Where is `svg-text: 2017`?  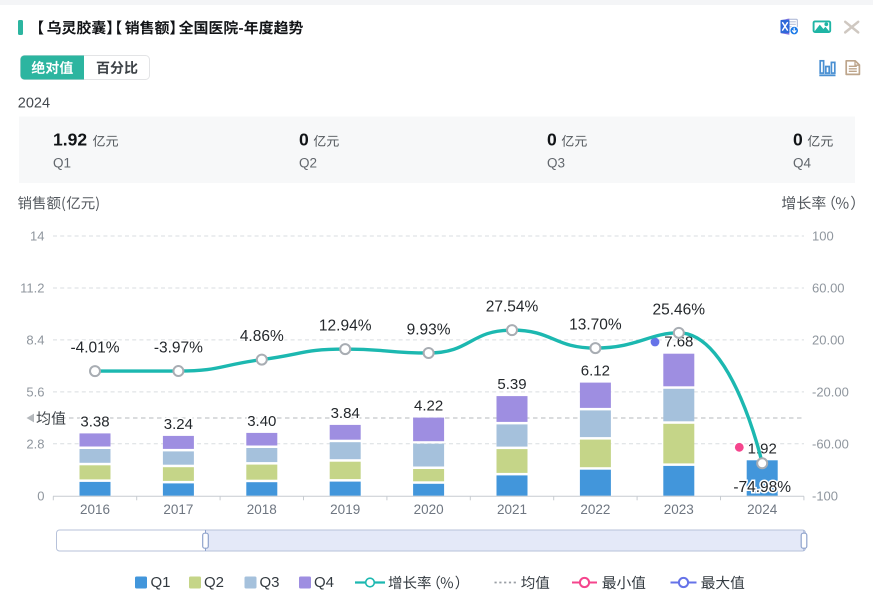
svg-text: 2017 is located at coordinates (178, 509).